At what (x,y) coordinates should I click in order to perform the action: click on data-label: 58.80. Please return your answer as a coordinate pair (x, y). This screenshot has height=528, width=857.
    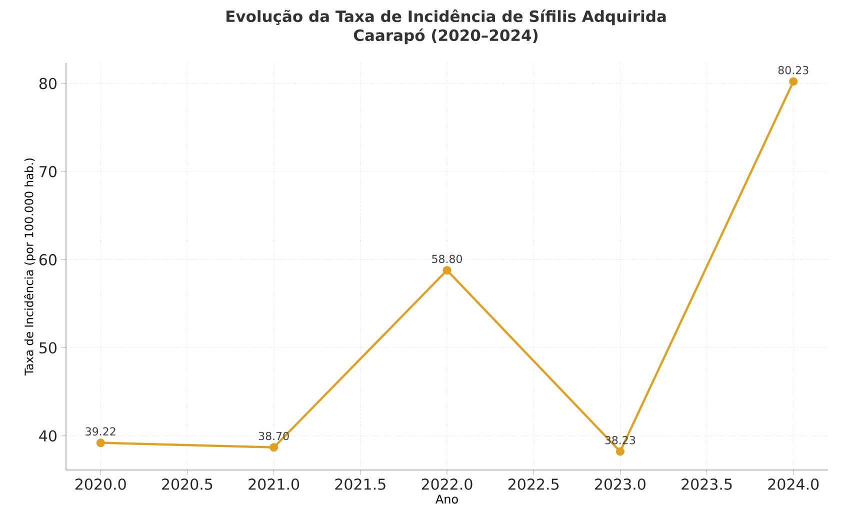
    Looking at the image, I should click on (447, 259).